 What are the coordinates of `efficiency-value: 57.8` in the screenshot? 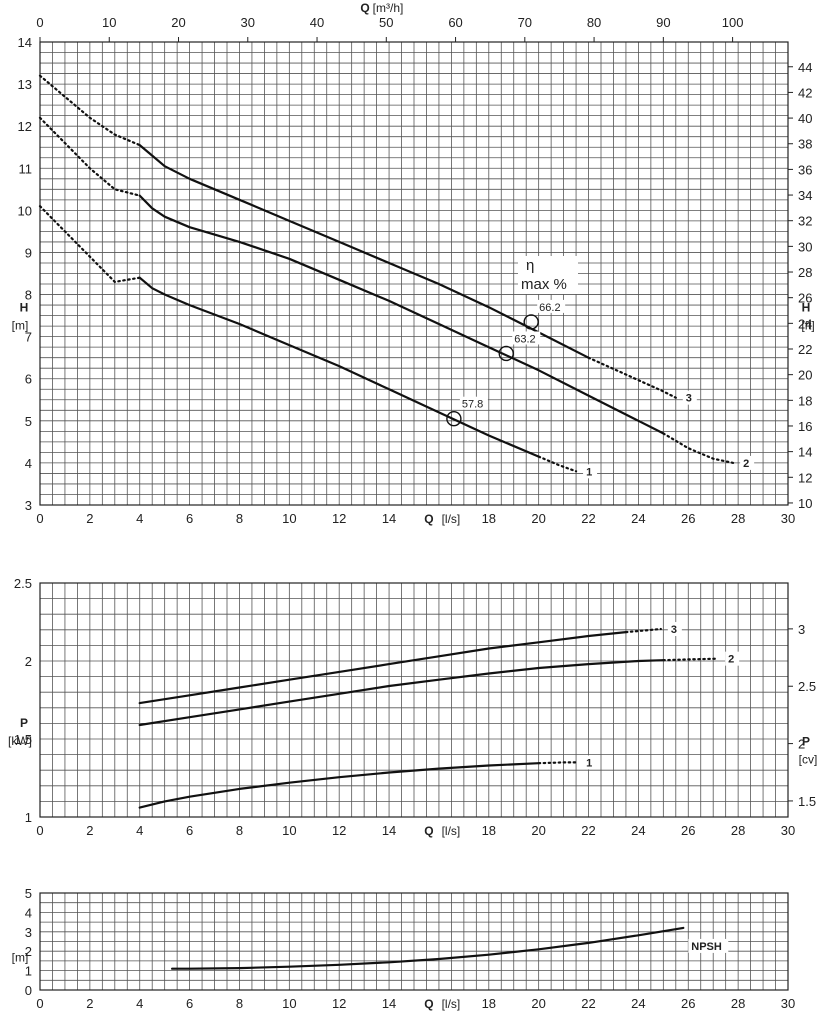 It's located at (472, 405).